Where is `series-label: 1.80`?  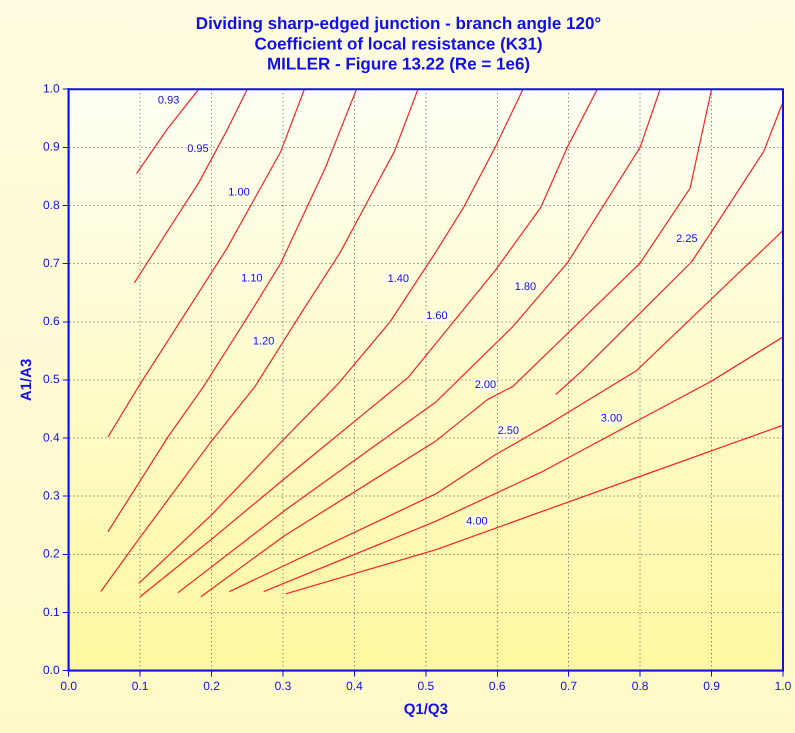 series-label: 1.80 is located at coordinates (525, 286).